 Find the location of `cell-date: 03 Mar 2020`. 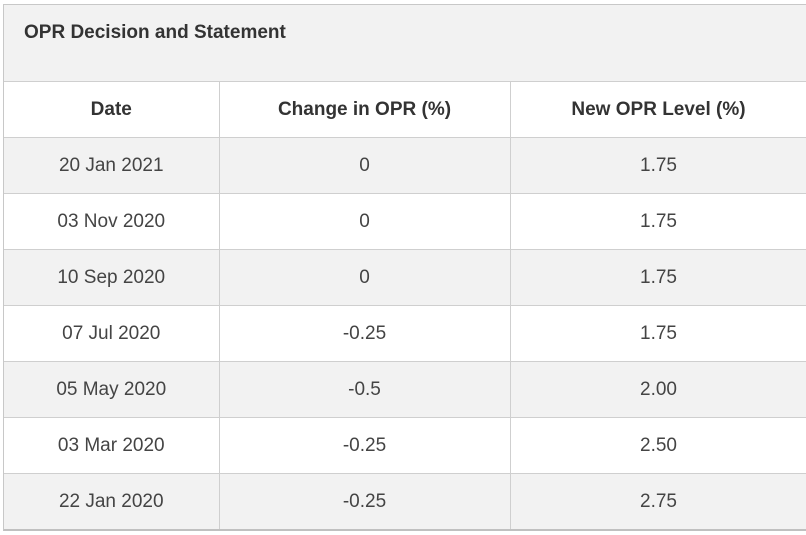

cell-date: 03 Mar 2020 is located at coordinates (112, 445).